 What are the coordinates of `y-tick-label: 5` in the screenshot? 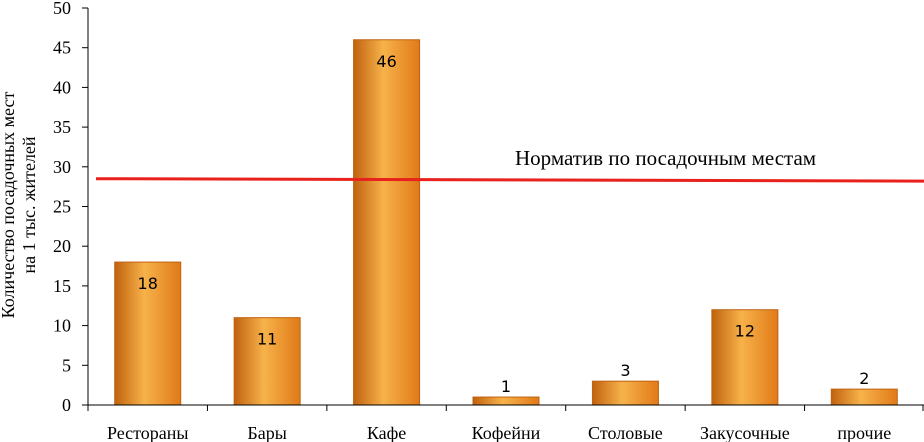 It's located at (66, 365).